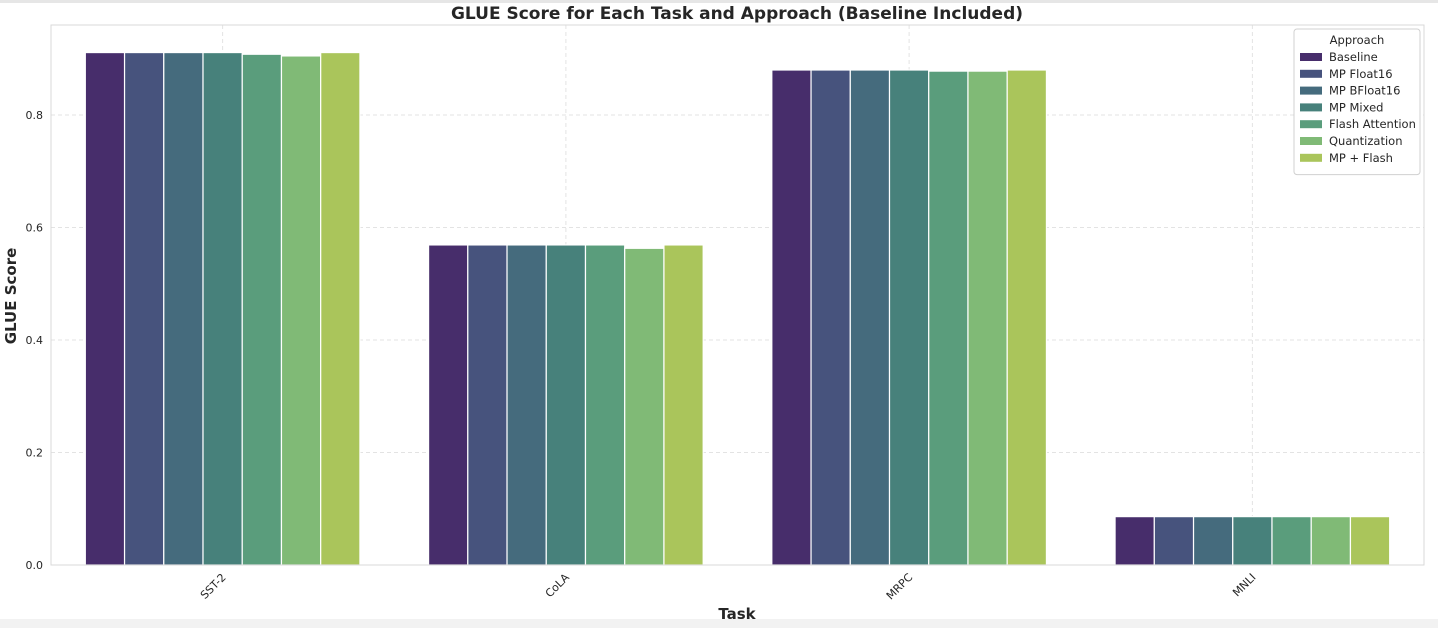  Describe the element at coordinates (900, 587) in the screenshot. I see `x-tick-label: MRPC` at that location.